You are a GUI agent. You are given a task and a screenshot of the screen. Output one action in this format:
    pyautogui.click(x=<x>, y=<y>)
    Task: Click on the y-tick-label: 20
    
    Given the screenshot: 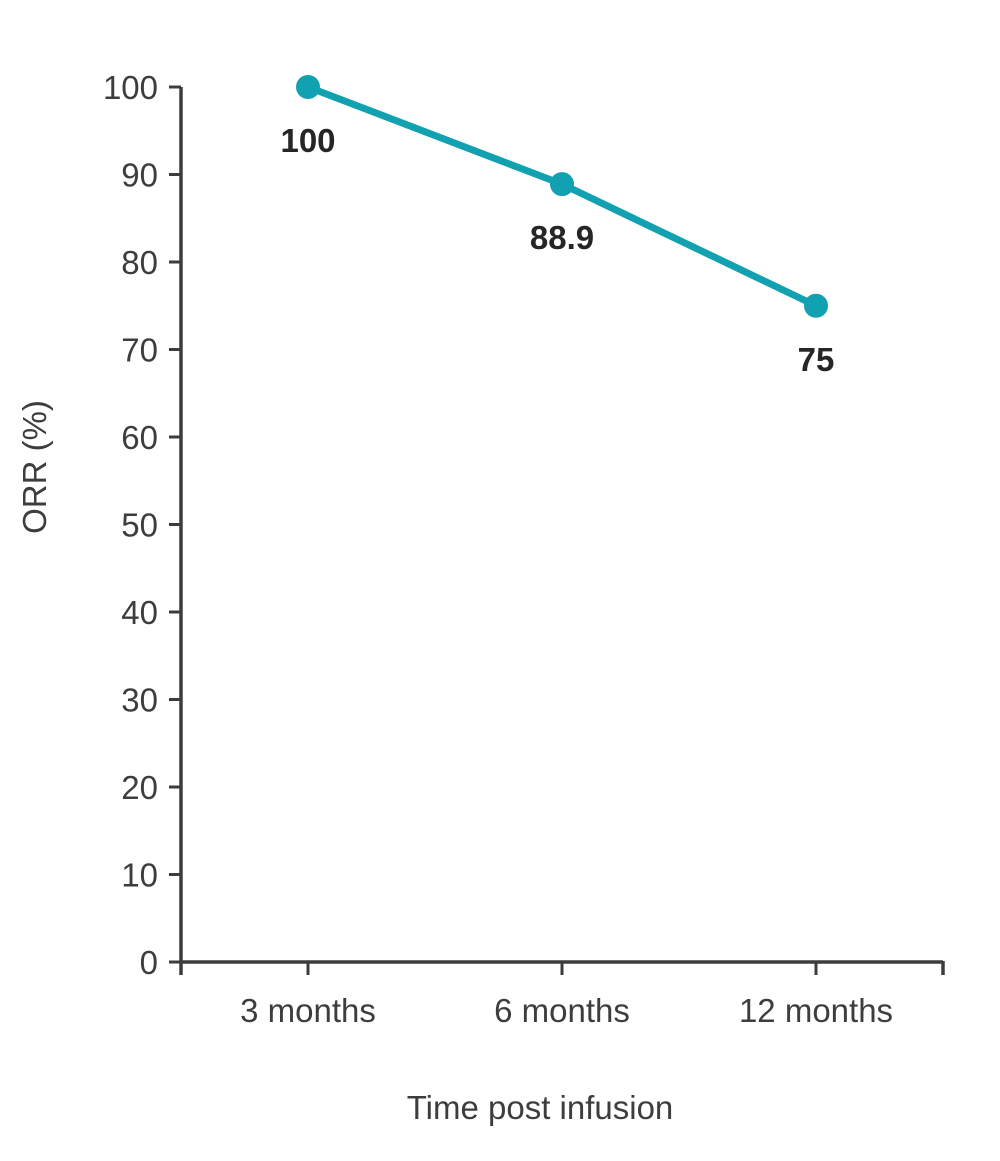 What is the action you would take?
    pyautogui.click(x=139, y=787)
    